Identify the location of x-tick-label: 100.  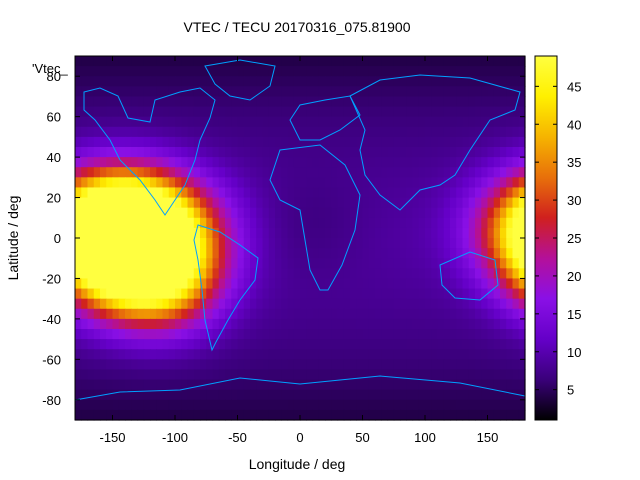
(425, 437).